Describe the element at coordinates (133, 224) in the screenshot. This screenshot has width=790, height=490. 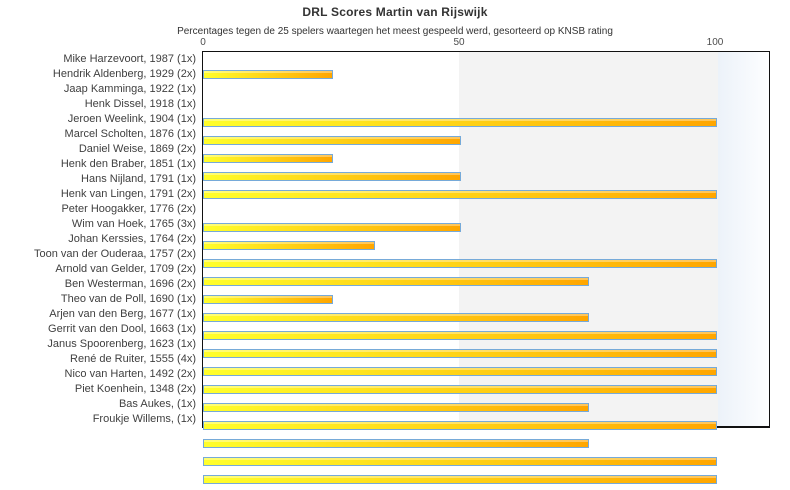
I see `category-label: Wim van Hoek, 1765 (3x)` at that location.